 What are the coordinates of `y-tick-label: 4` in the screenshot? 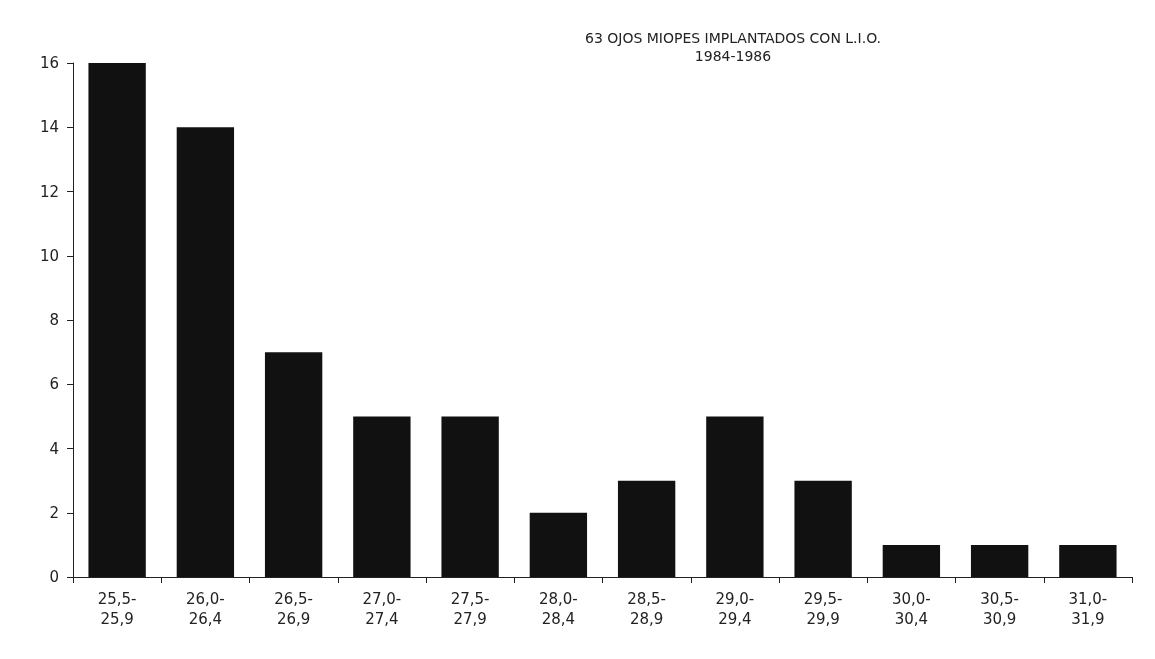 It's located at (54, 448).